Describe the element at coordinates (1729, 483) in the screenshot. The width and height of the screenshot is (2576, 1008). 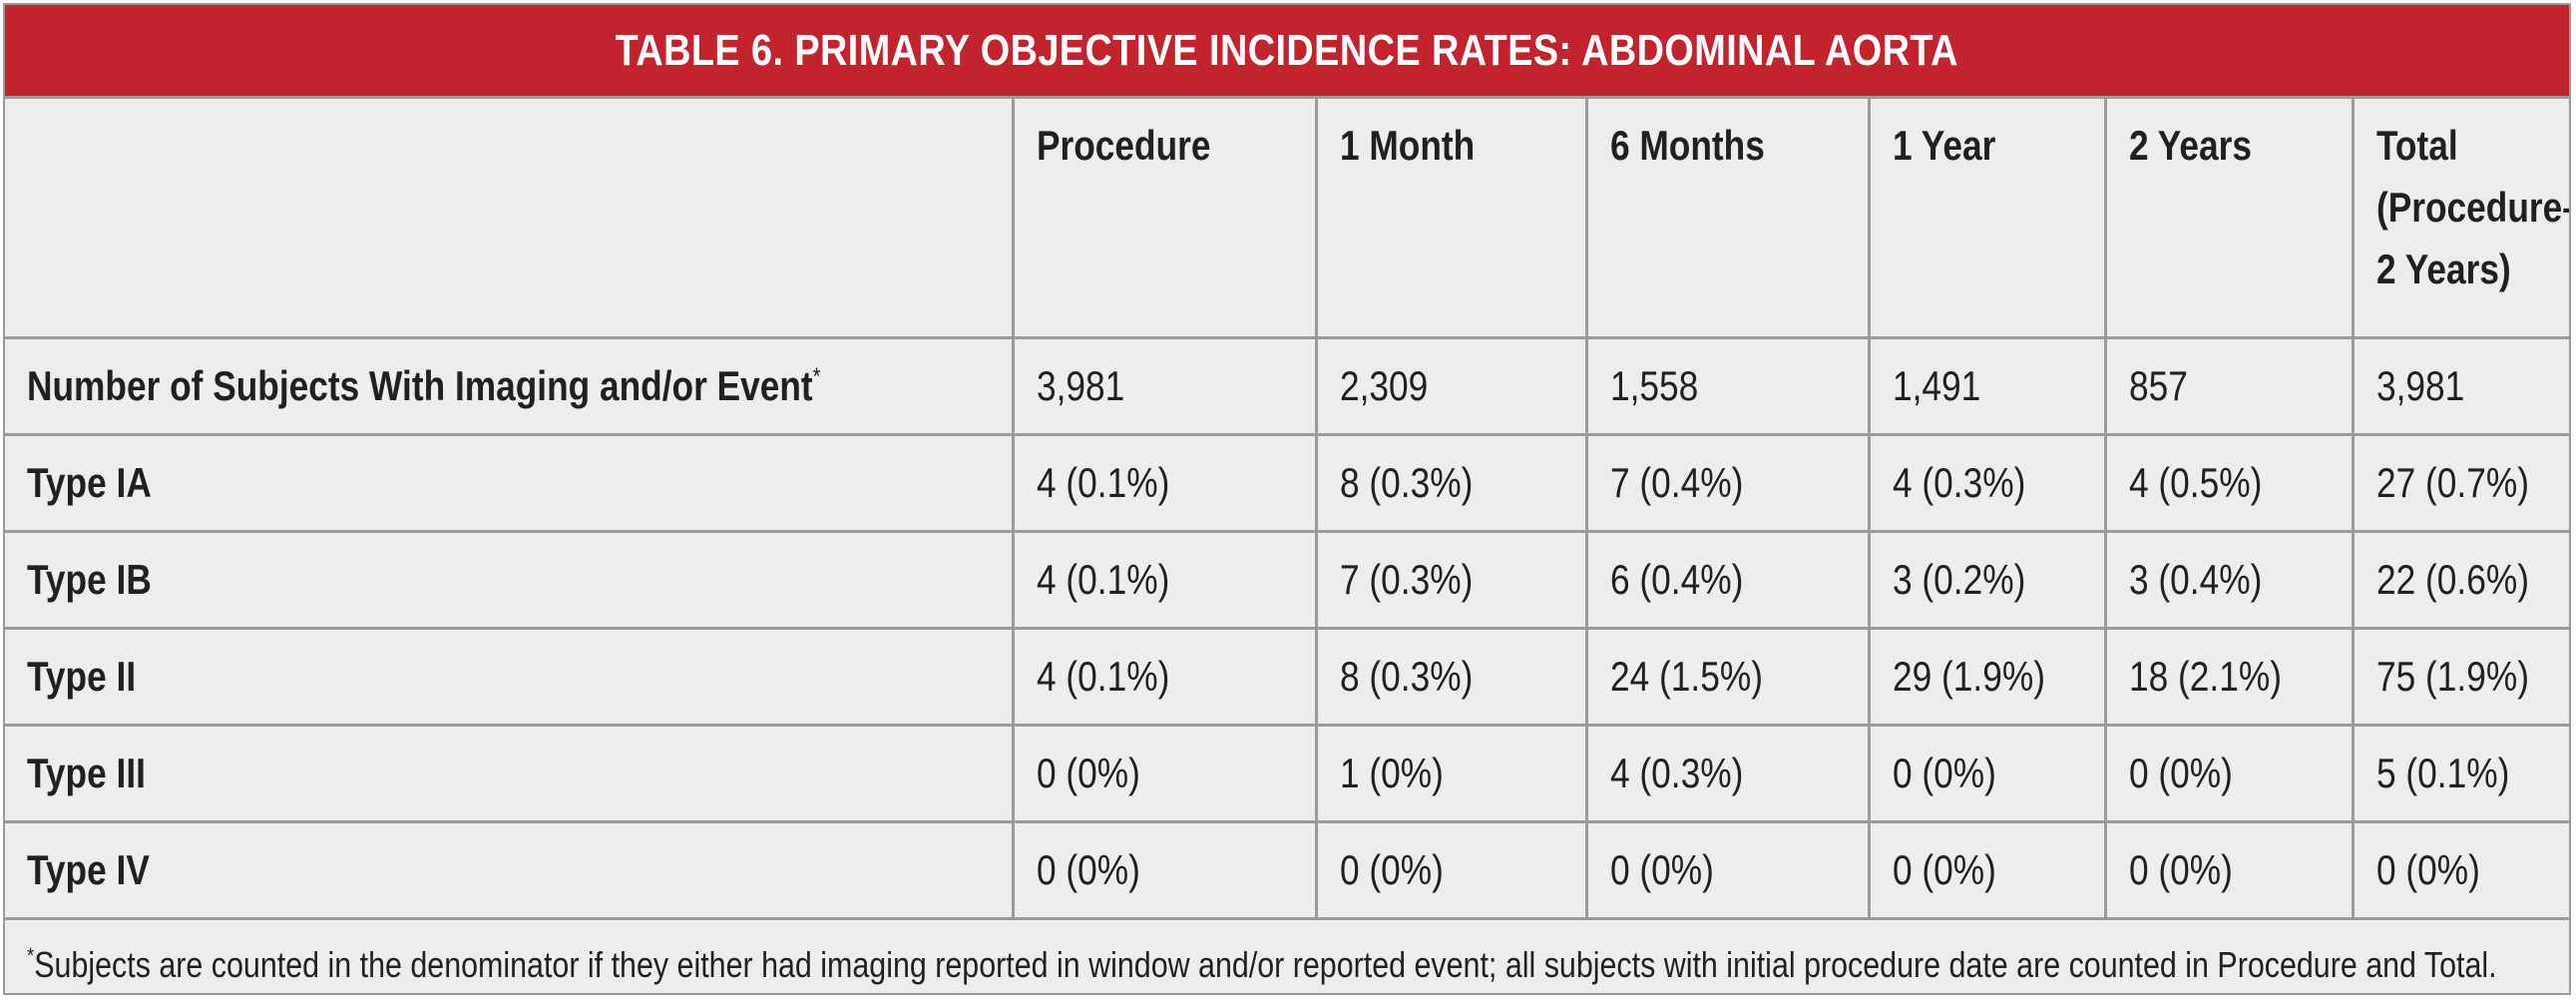
I see `cell-6-months: 7 (0.4%)` at that location.